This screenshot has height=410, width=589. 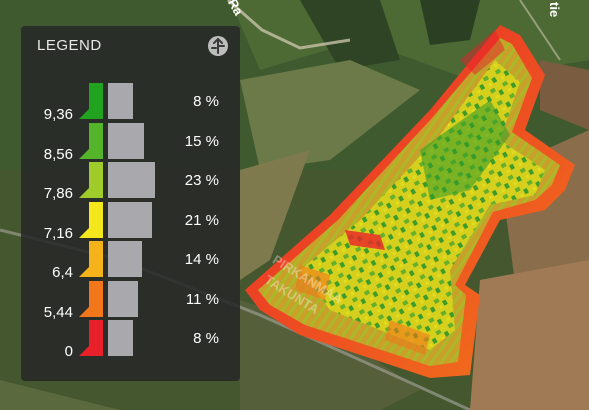 What do you see at coordinates (201, 180) in the screenshot?
I see `legend-percent-label: 23 %` at bounding box center [201, 180].